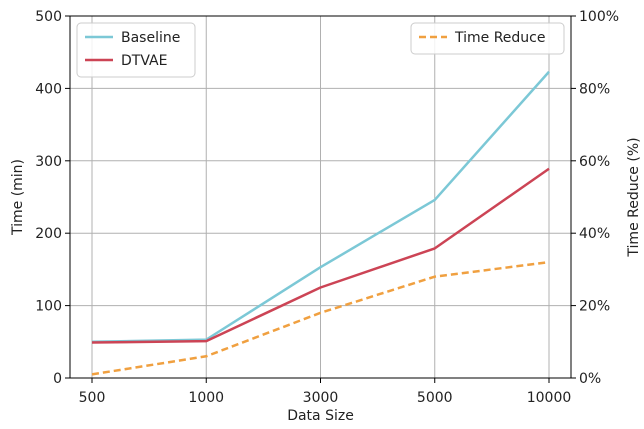 The image size is (644, 429). What do you see at coordinates (48, 17) in the screenshot?
I see `y-tick-label: 500` at bounding box center [48, 17].